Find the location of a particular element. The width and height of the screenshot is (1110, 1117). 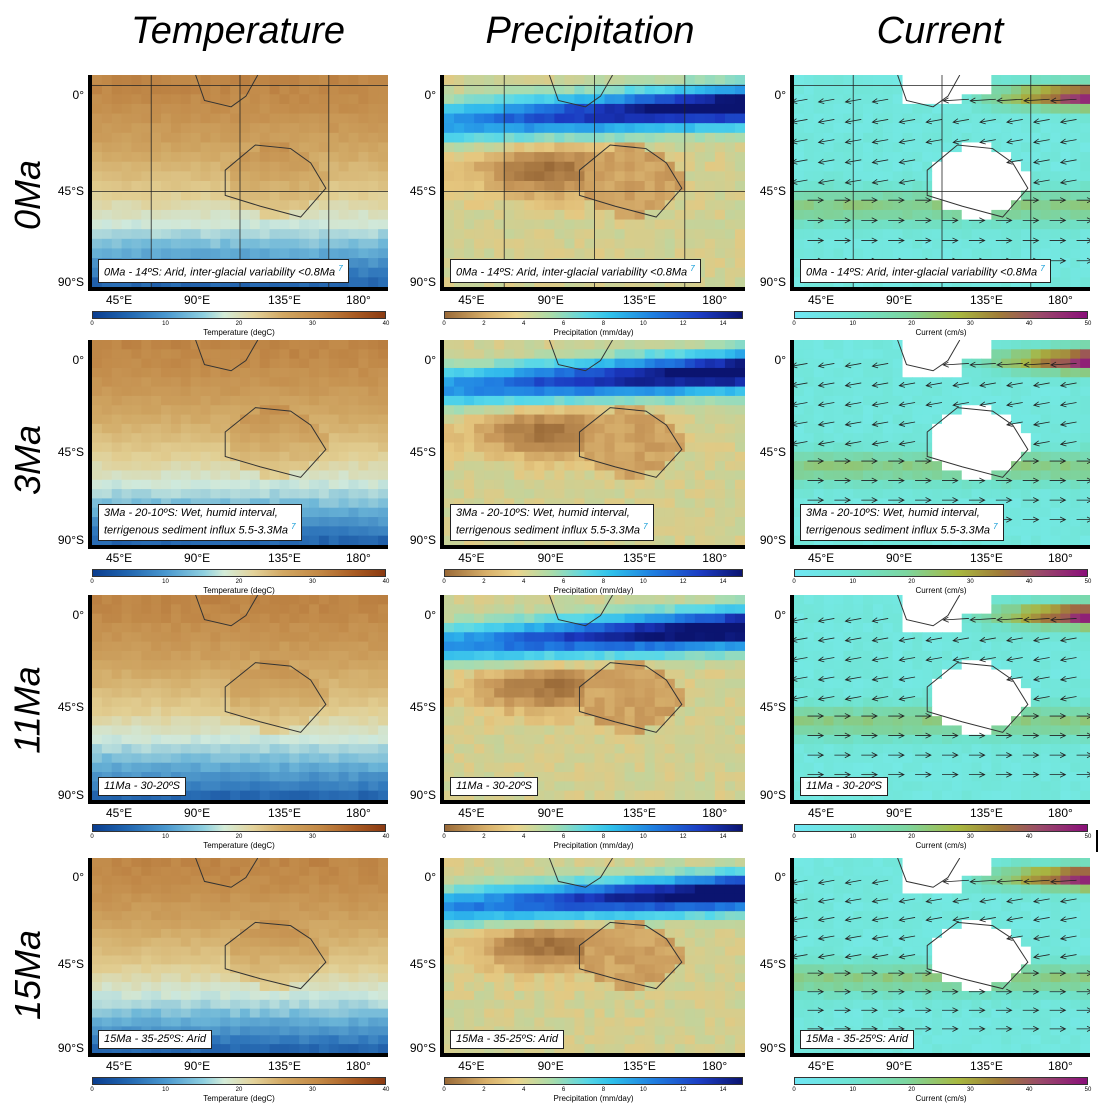

caption-line: 11Ma - 30-20ºS is located at coordinates (494, 786).